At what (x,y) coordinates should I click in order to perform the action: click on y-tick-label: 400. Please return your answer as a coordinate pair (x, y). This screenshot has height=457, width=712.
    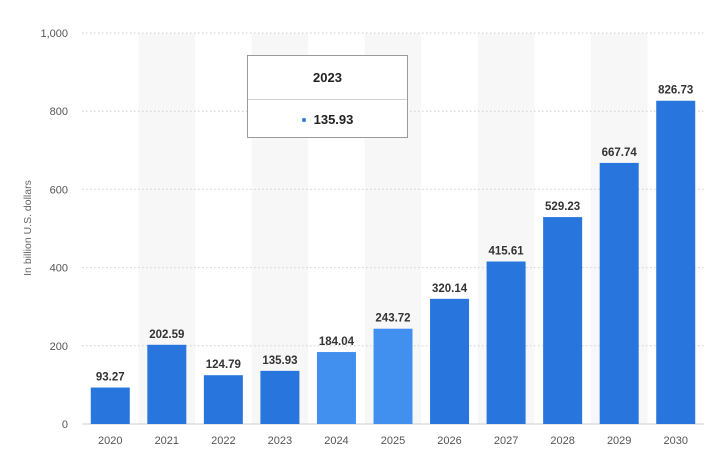
    Looking at the image, I should click on (59, 269).